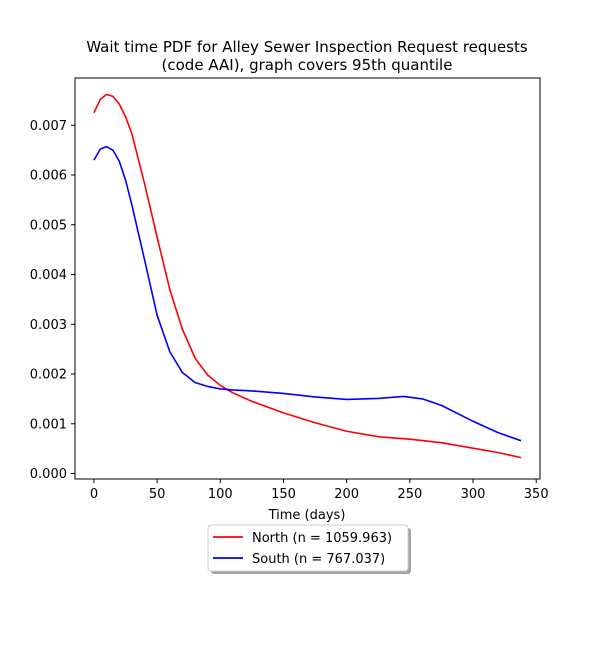 This screenshot has height=650, width=600. I want to click on x-tick-label: 300, so click(473, 494).